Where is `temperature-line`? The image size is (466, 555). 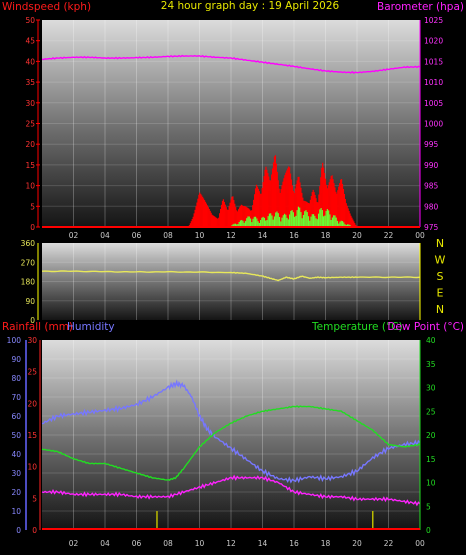
temperature-line is located at coordinates (231, 443).